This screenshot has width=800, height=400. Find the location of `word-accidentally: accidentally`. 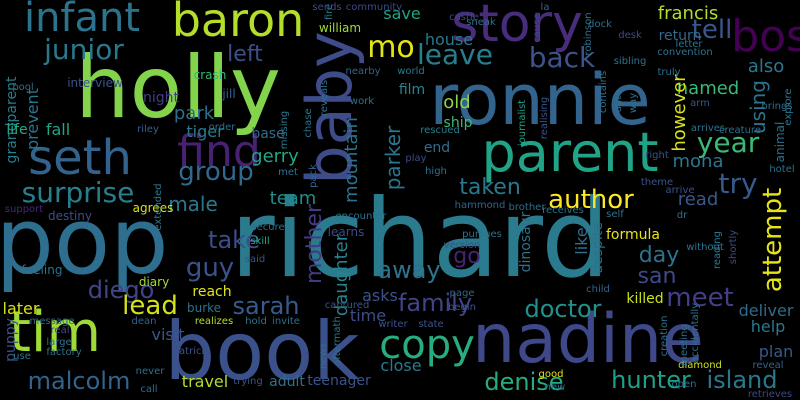

word-accidentally: accidentally is located at coordinates (695, 333).